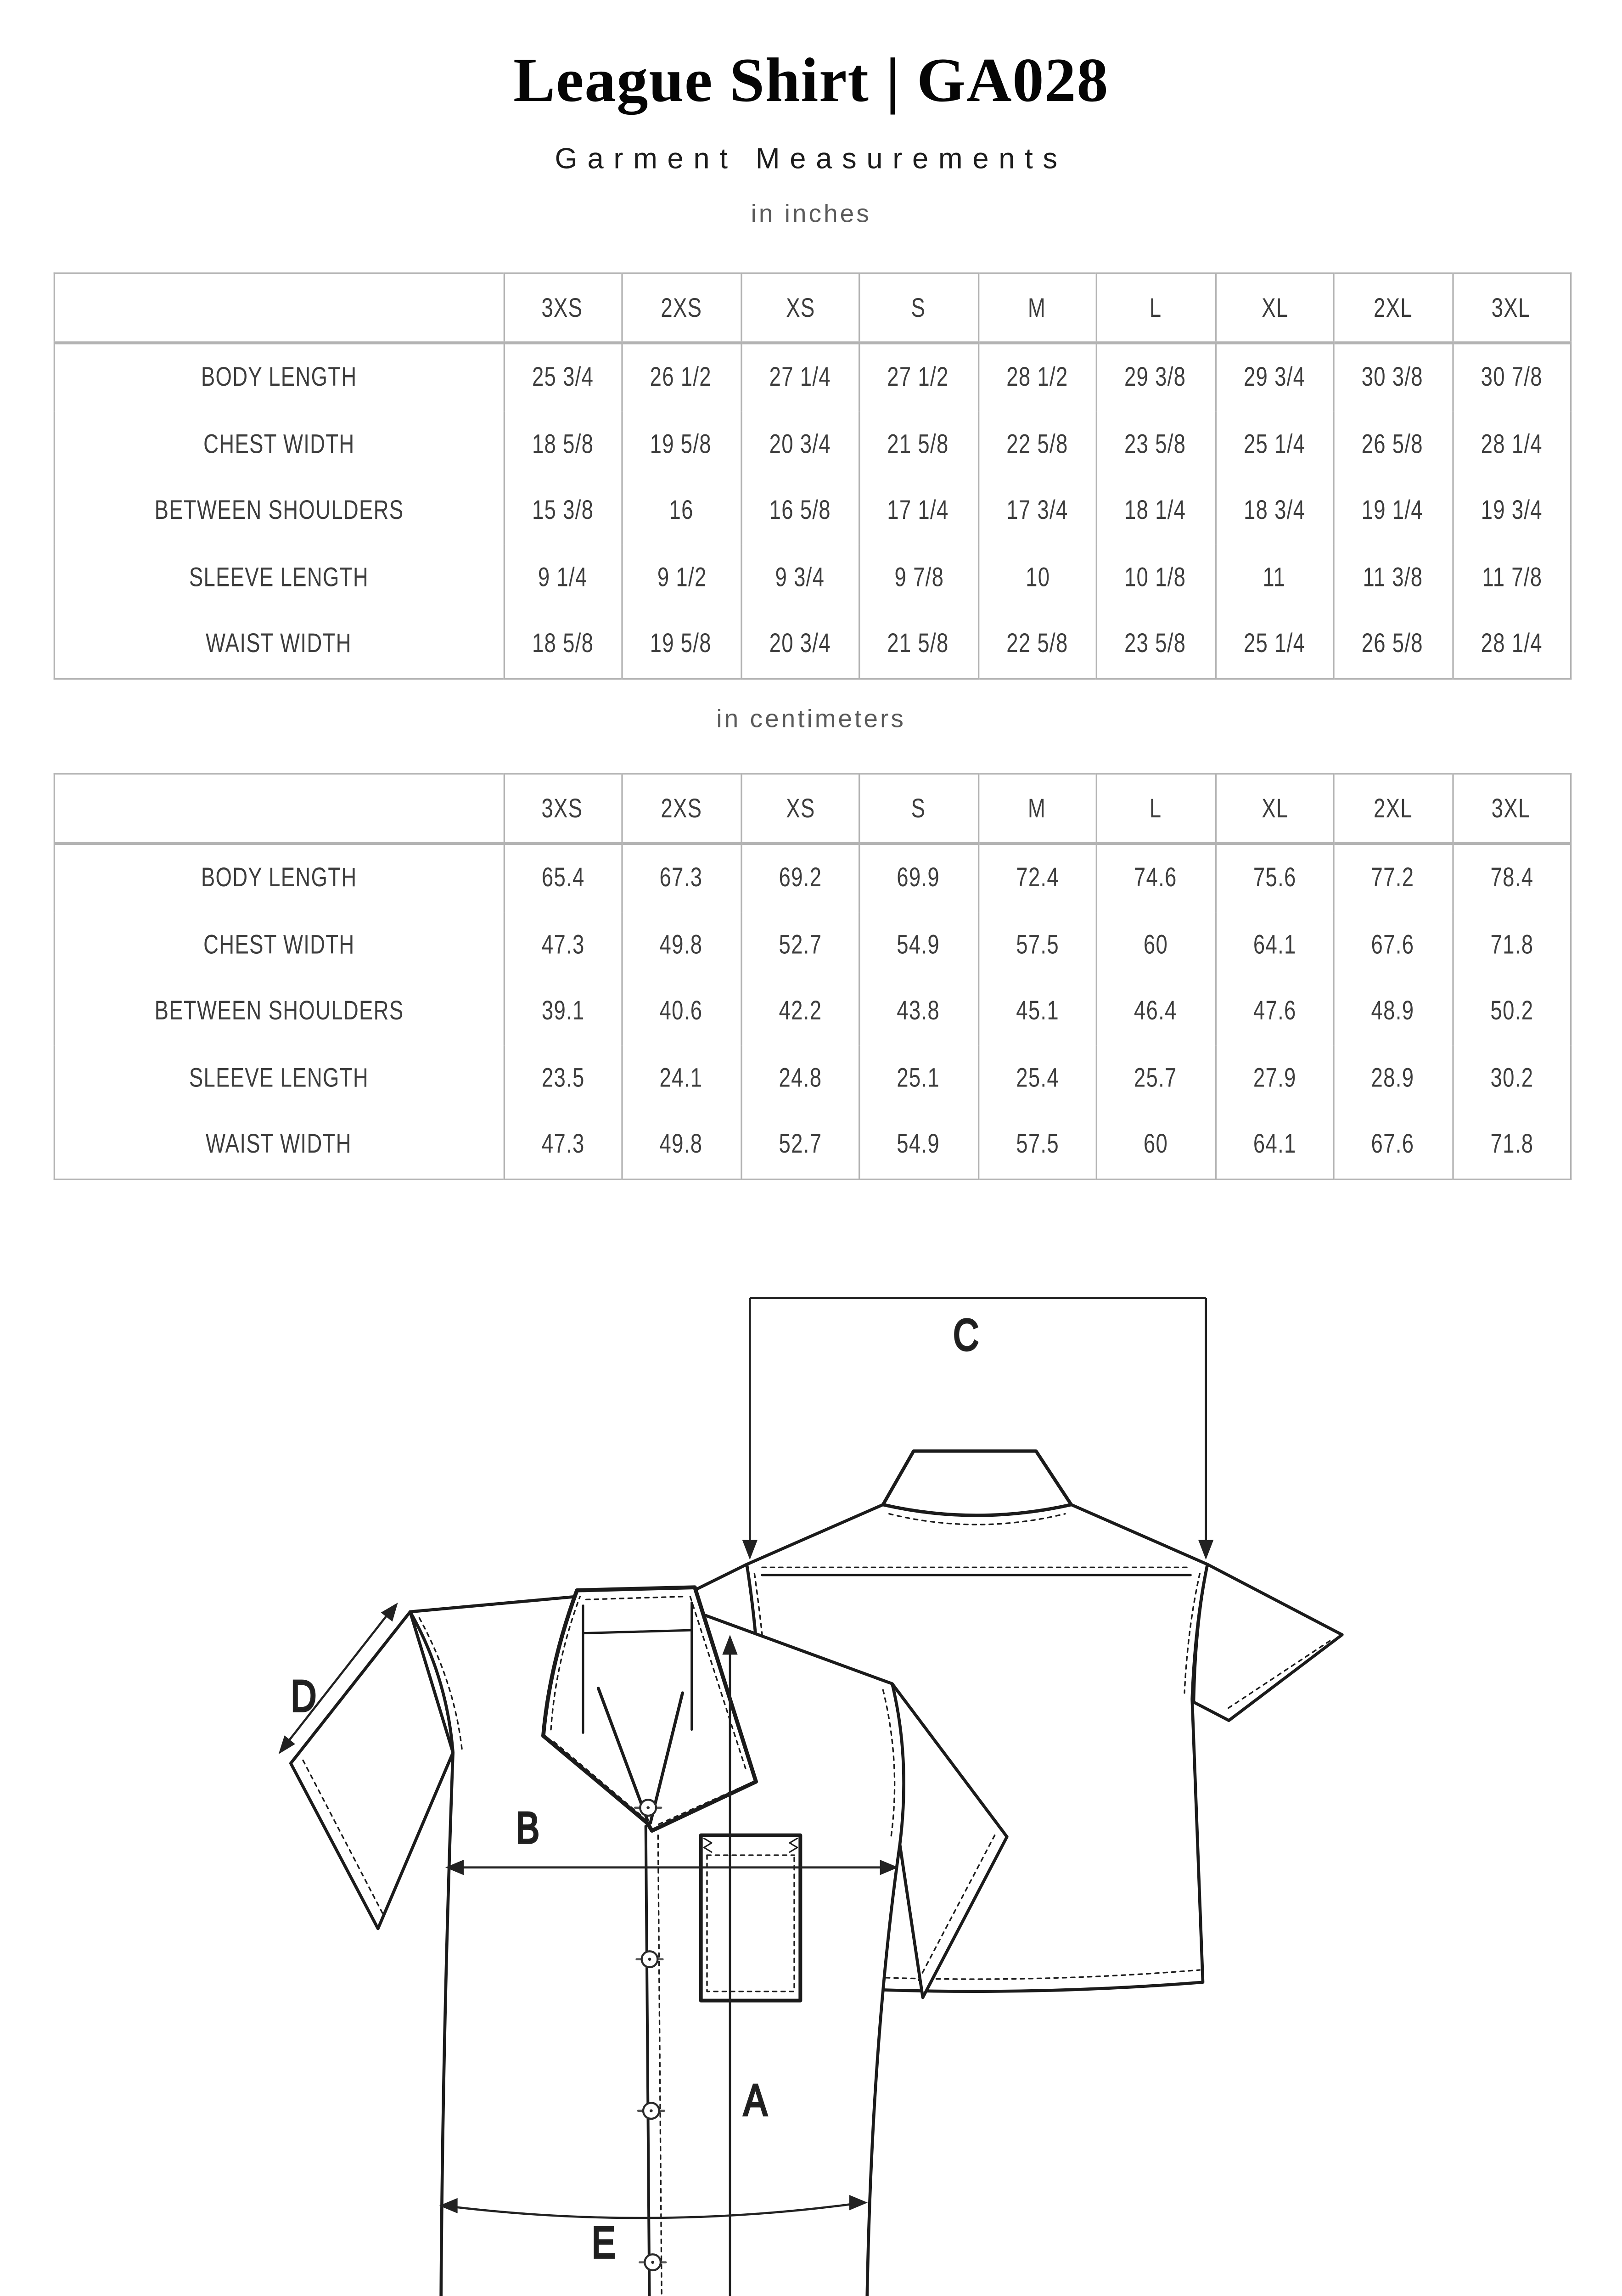 The height and width of the screenshot is (2296, 1622). What do you see at coordinates (1274, 944) in the screenshot?
I see `measurement-value-cell: 64.1` at bounding box center [1274, 944].